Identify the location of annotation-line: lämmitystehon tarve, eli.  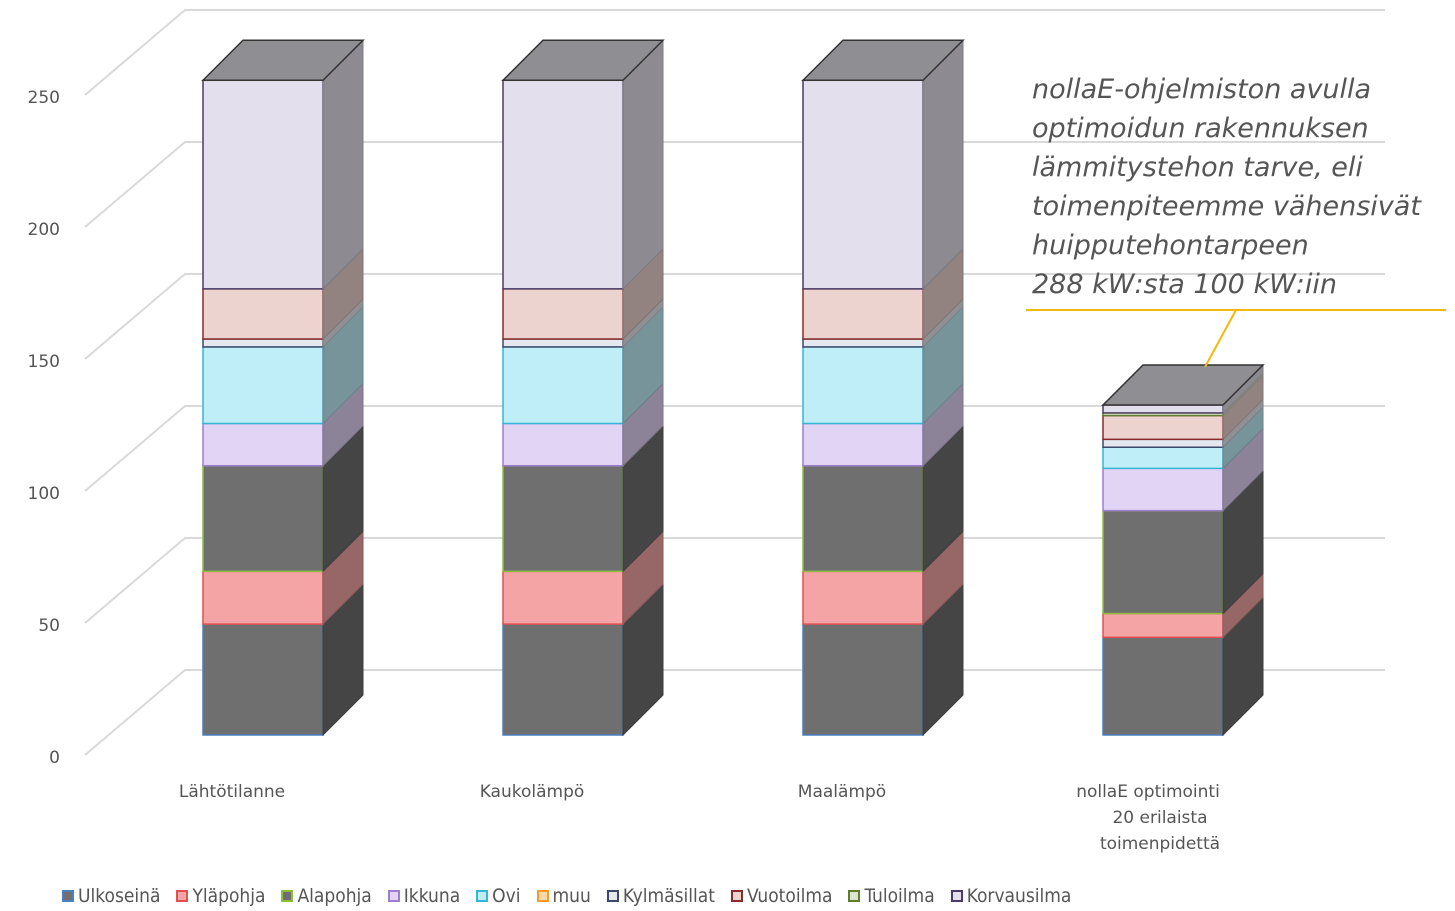
(1197, 167).